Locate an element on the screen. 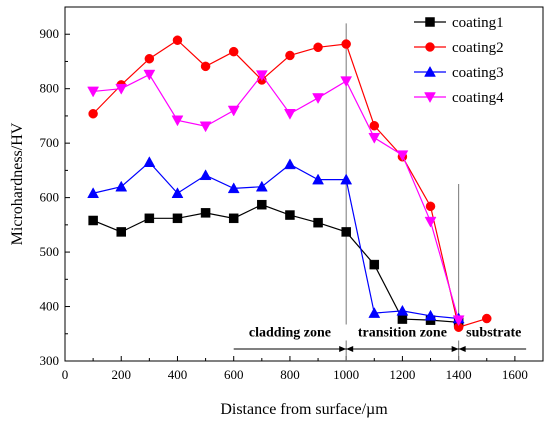  x-tick-label: 1200 is located at coordinates (402, 374).